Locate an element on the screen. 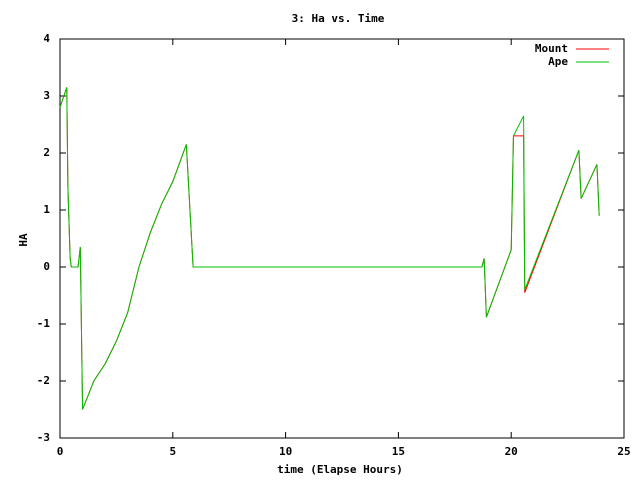 The image size is (640, 480). x-tick-label: 25 is located at coordinates (623, 451).